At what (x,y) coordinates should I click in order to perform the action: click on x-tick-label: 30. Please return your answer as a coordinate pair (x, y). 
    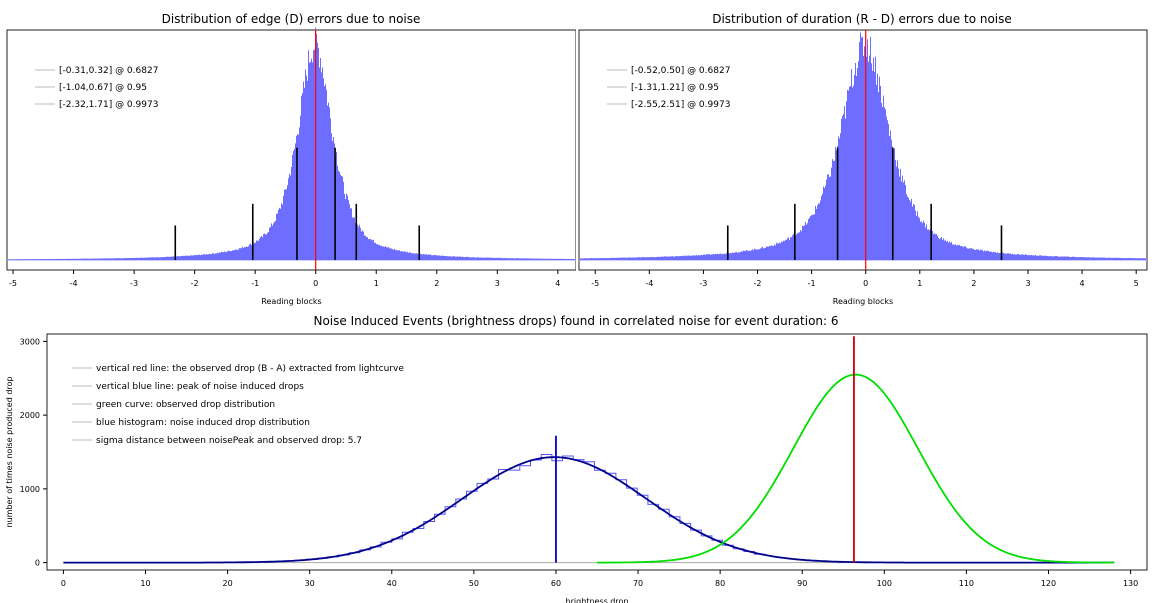
    Looking at the image, I should click on (310, 583).